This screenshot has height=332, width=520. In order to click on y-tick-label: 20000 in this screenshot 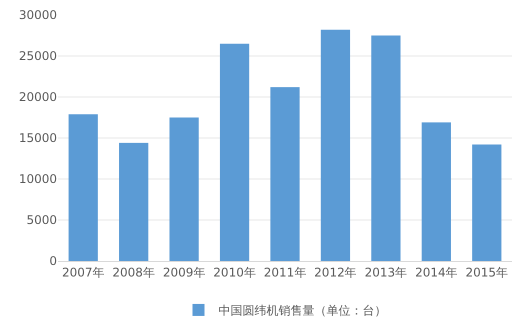, I will do `click(37, 97)`.